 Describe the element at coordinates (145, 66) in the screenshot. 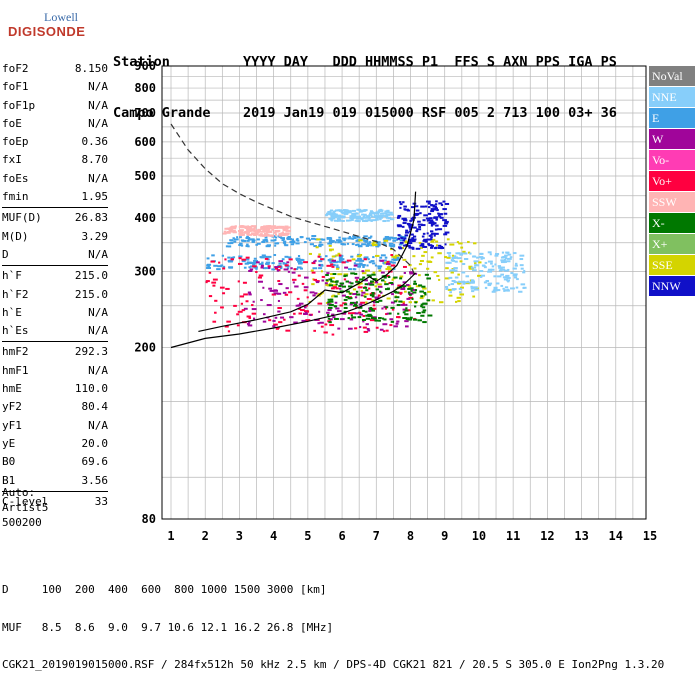

I see `y-tick-label: 900` at that location.